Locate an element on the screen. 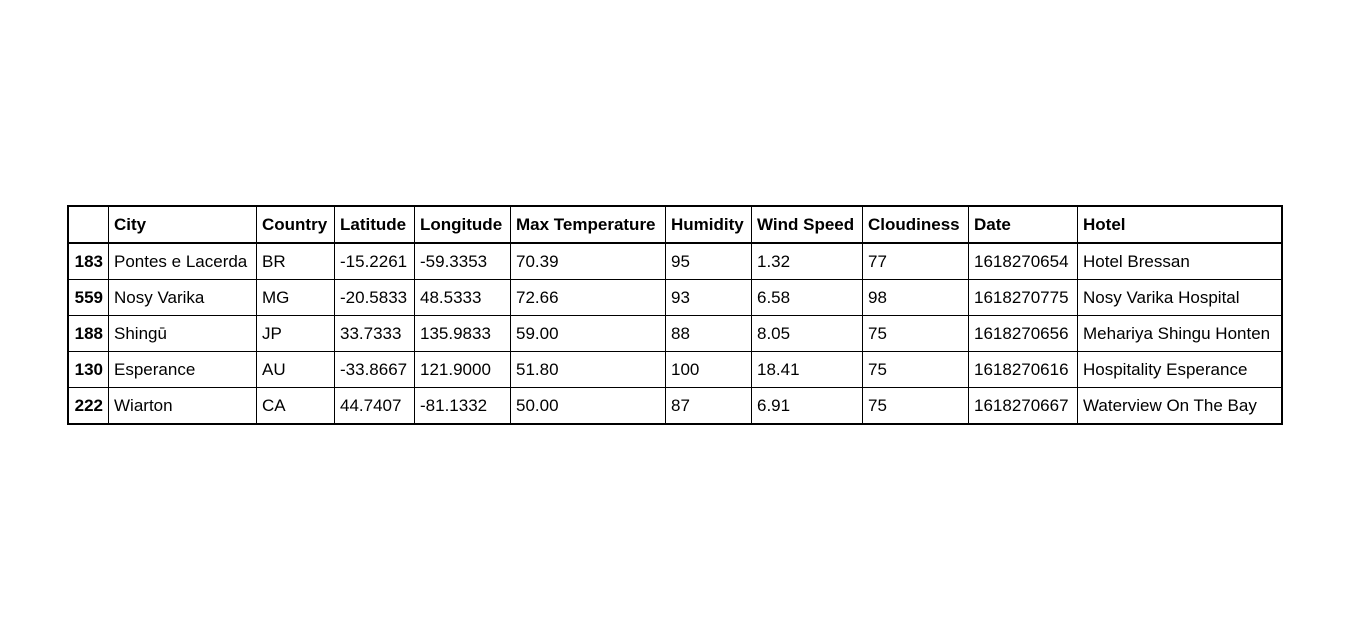 The width and height of the screenshot is (1350, 629). cell-country: JP is located at coordinates (295, 333).